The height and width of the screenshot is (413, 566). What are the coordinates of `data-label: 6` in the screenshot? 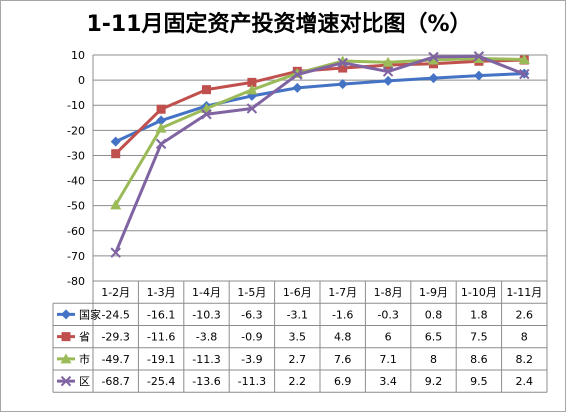 It's located at (388, 337).